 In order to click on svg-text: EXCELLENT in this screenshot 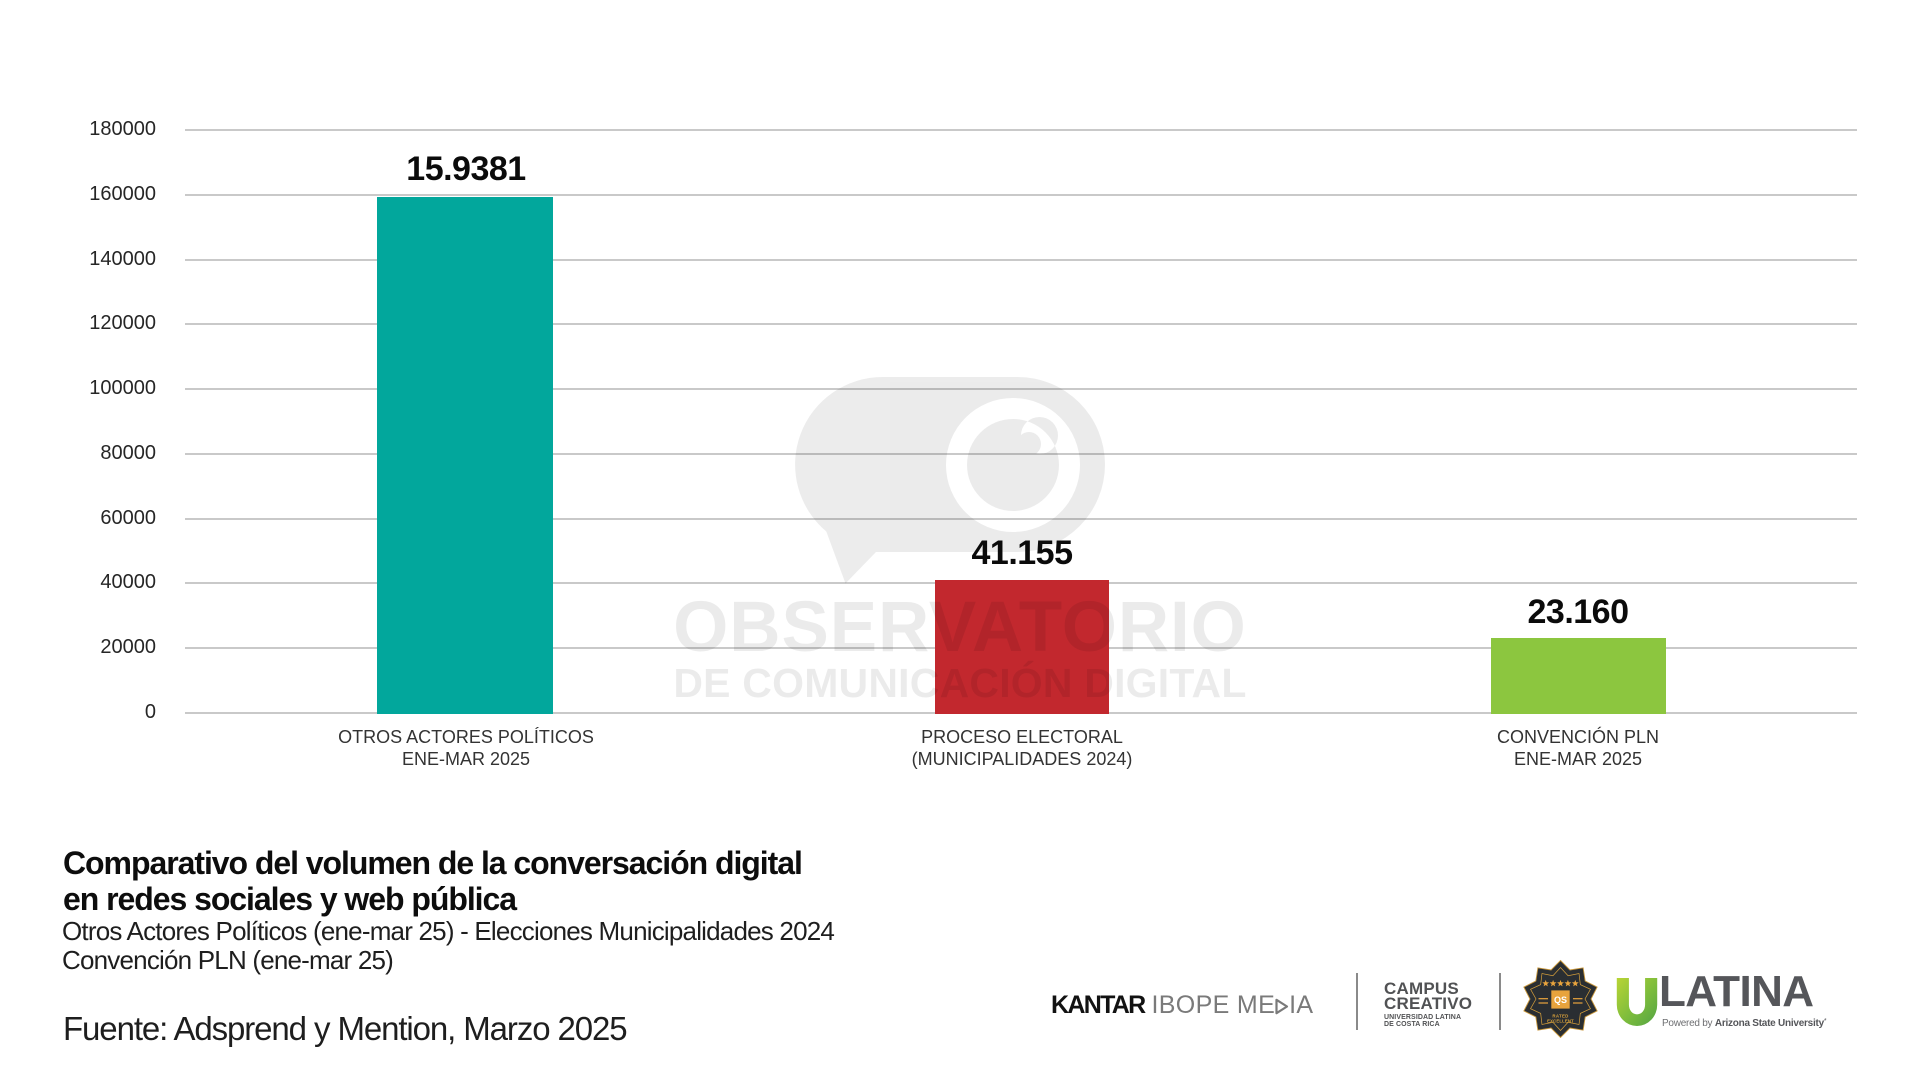, I will do `click(1560, 1021)`.